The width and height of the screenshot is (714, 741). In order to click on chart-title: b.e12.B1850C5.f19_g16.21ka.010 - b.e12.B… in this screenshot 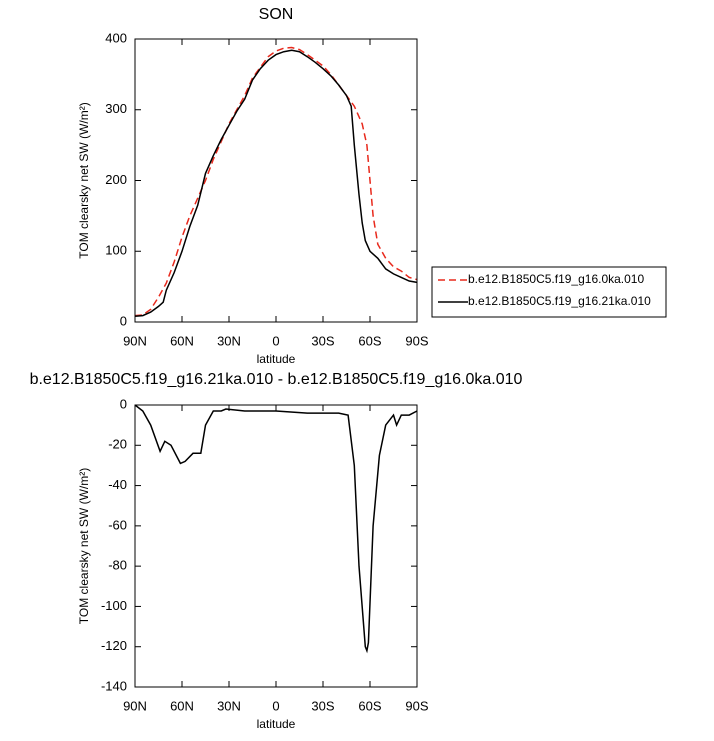, I will do `click(276, 379)`.